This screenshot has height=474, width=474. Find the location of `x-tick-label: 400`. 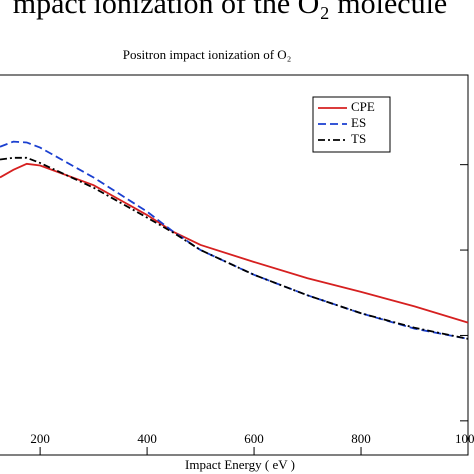

x-tick-label: 400 is located at coordinates (147, 438).